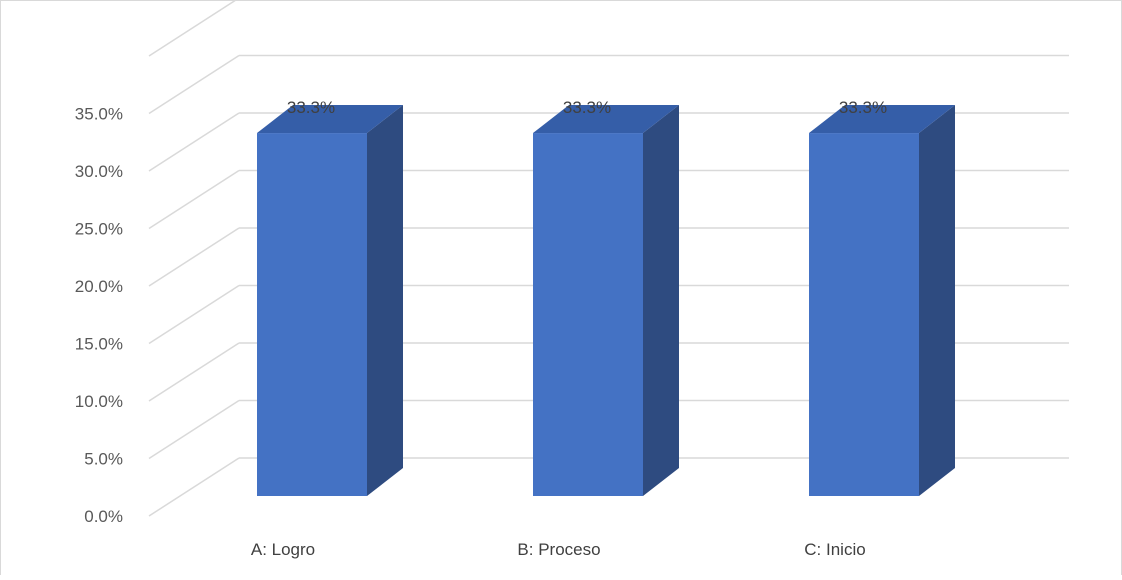 Image resolution: width=1122 pixels, height=580 pixels. What do you see at coordinates (99, 286) in the screenshot?
I see `y-tick-label: 20.0%` at bounding box center [99, 286].